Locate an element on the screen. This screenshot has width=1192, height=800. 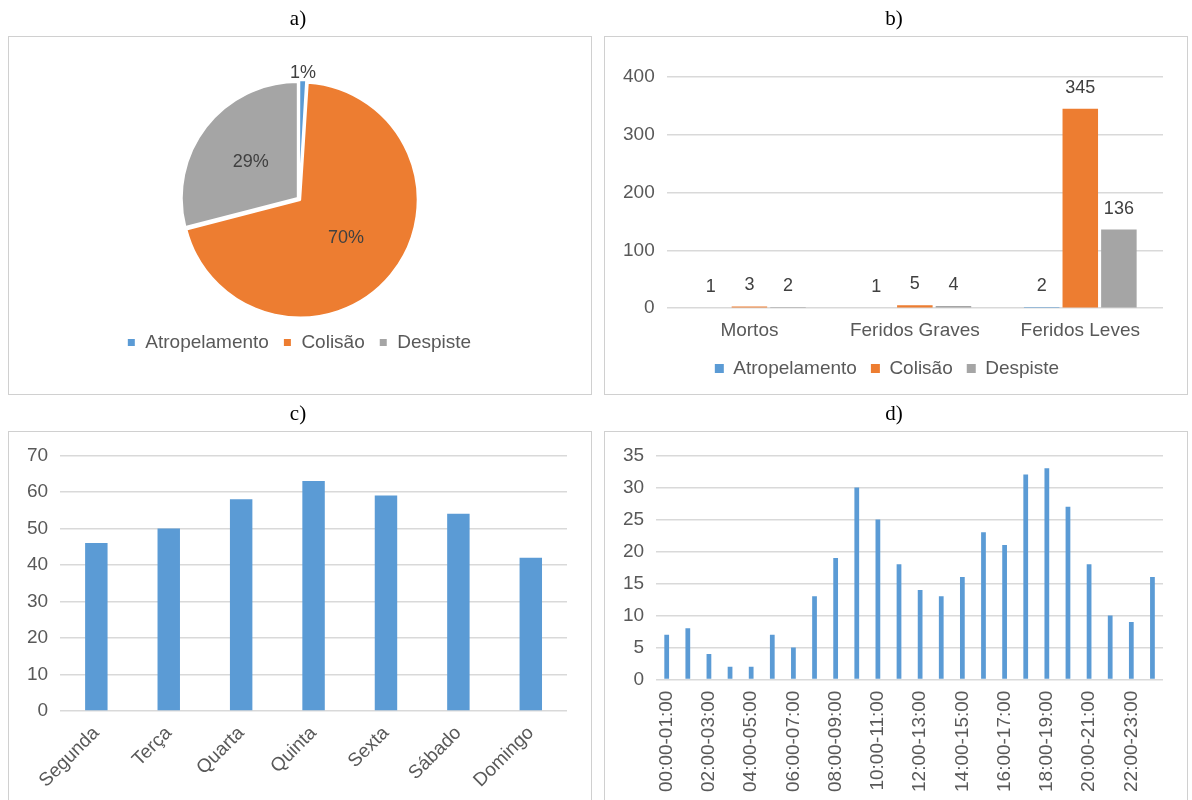
data-label: 136 is located at coordinates (1118, 207).